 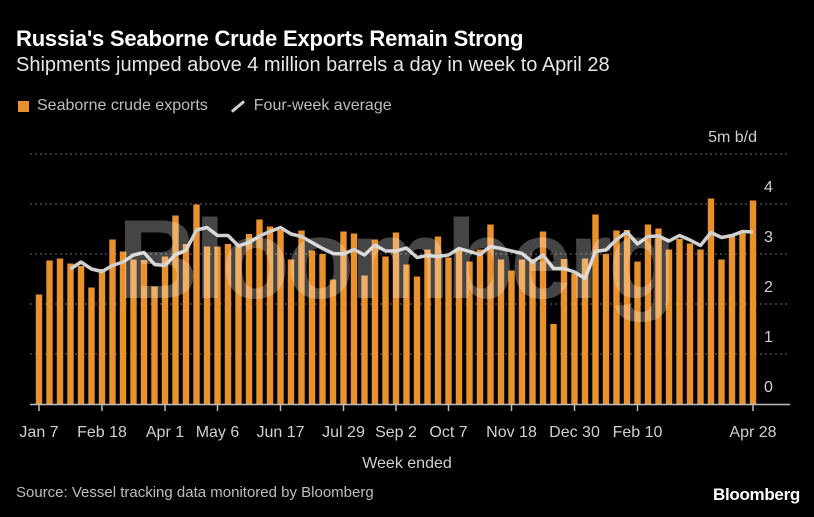 I want to click on y-axis-unit: 5m b/d, so click(x=732, y=137).